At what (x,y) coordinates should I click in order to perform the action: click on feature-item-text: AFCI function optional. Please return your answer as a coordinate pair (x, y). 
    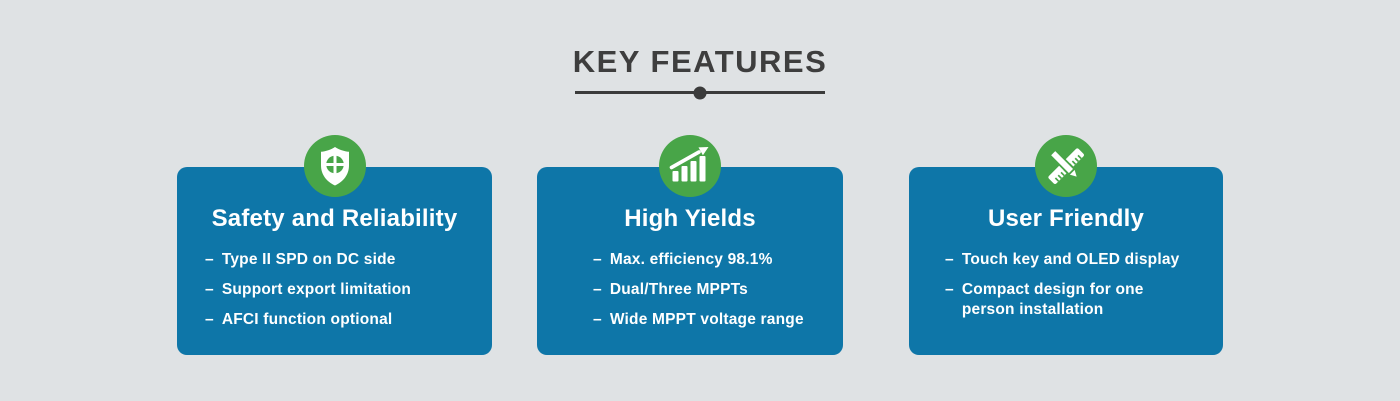
    Looking at the image, I should click on (307, 319).